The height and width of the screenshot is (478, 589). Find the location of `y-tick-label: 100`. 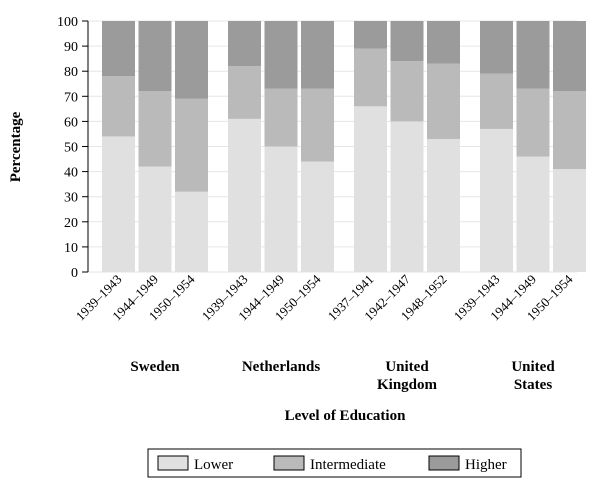

y-tick-label: 100 is located at coordinates (67, 22).